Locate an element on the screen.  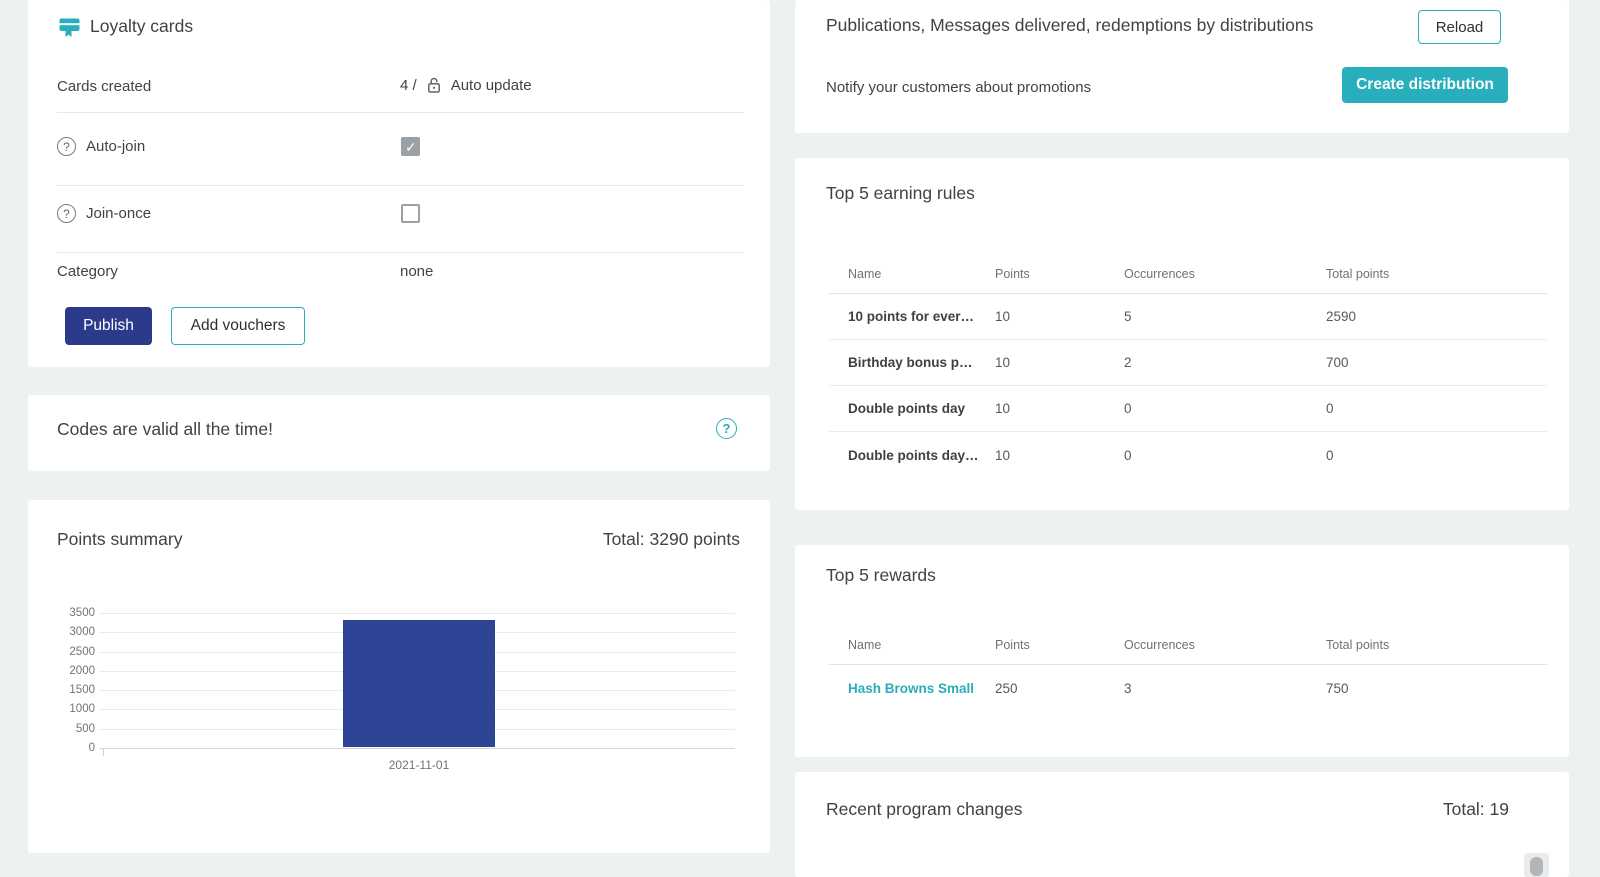
join-once-row: ? Join-once is located at coordinates (104, 213).